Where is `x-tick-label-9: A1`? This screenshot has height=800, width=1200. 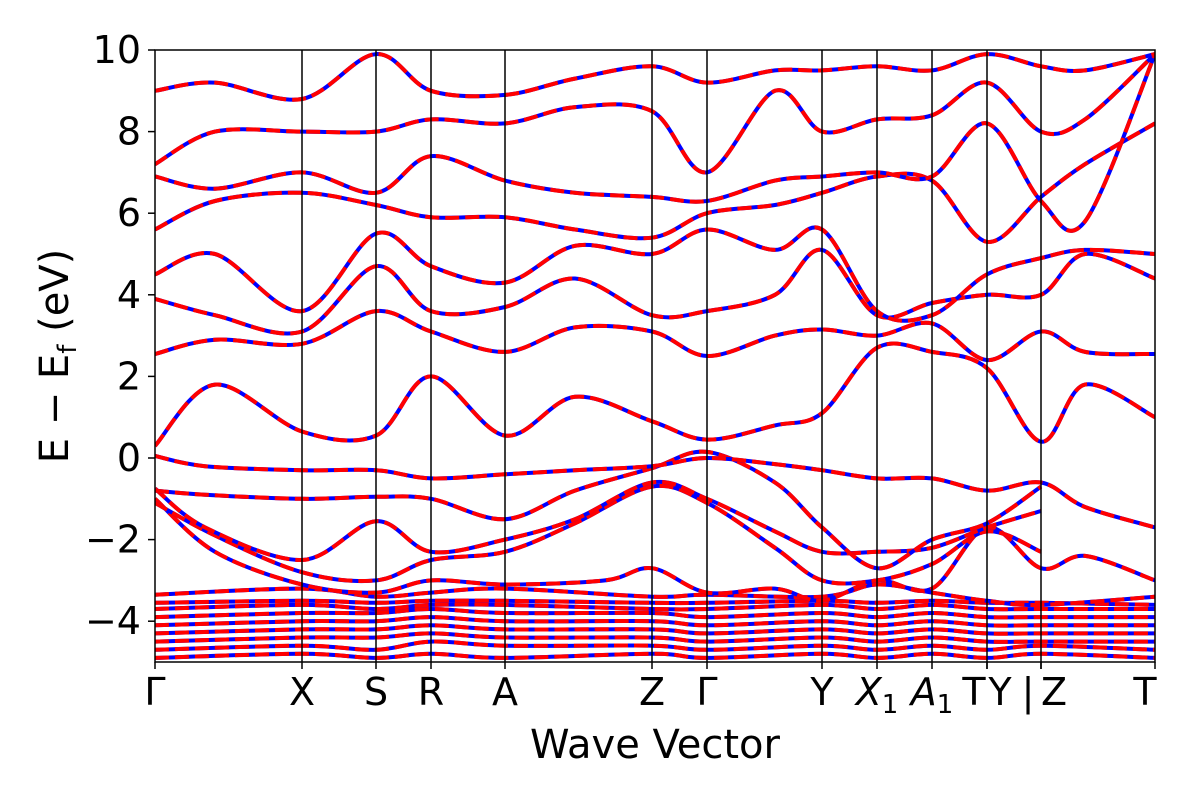
x-tick-label-9: A1 is located at coordinates (931, 695).